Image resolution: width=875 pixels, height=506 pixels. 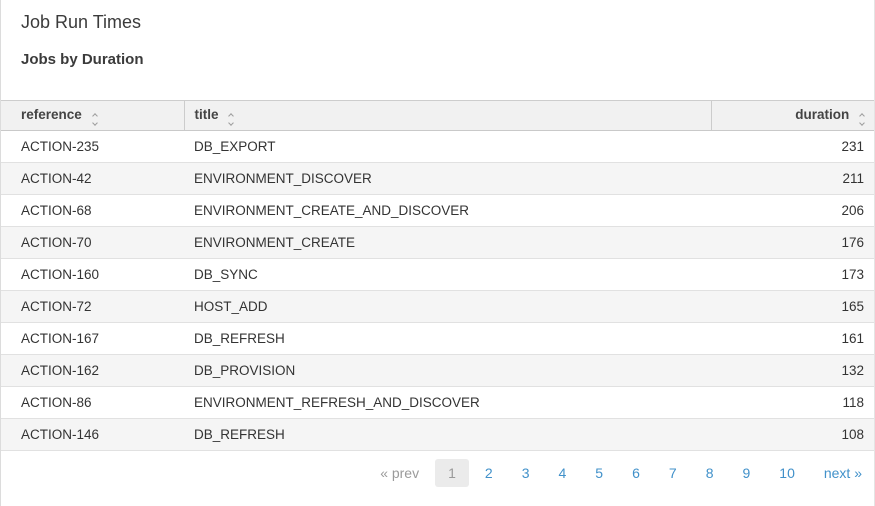 I want to click on cell-title: DB_EXPORT, so click(x=447, y=146).